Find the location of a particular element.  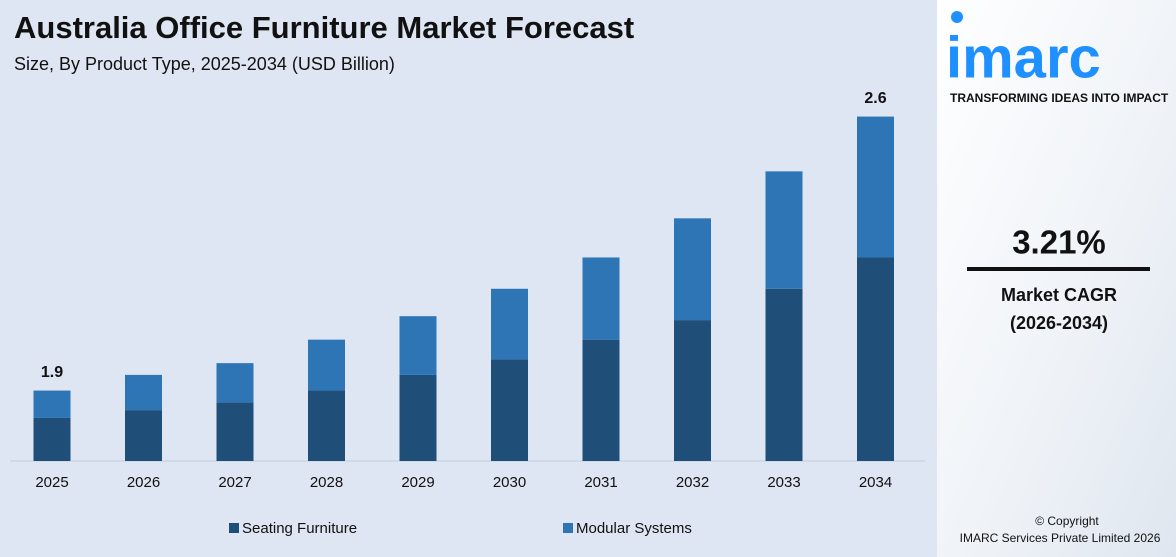

x-tick-label: 2028 is located at coordinates (326, 482).